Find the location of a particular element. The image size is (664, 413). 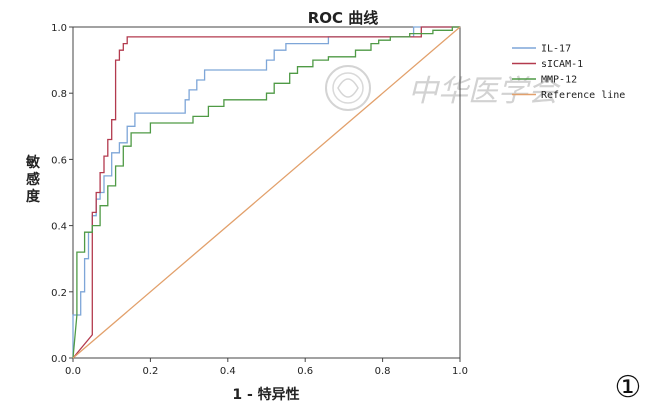

legend-label-mmp-12: MMP-12 is located at coordinates (559, 80).